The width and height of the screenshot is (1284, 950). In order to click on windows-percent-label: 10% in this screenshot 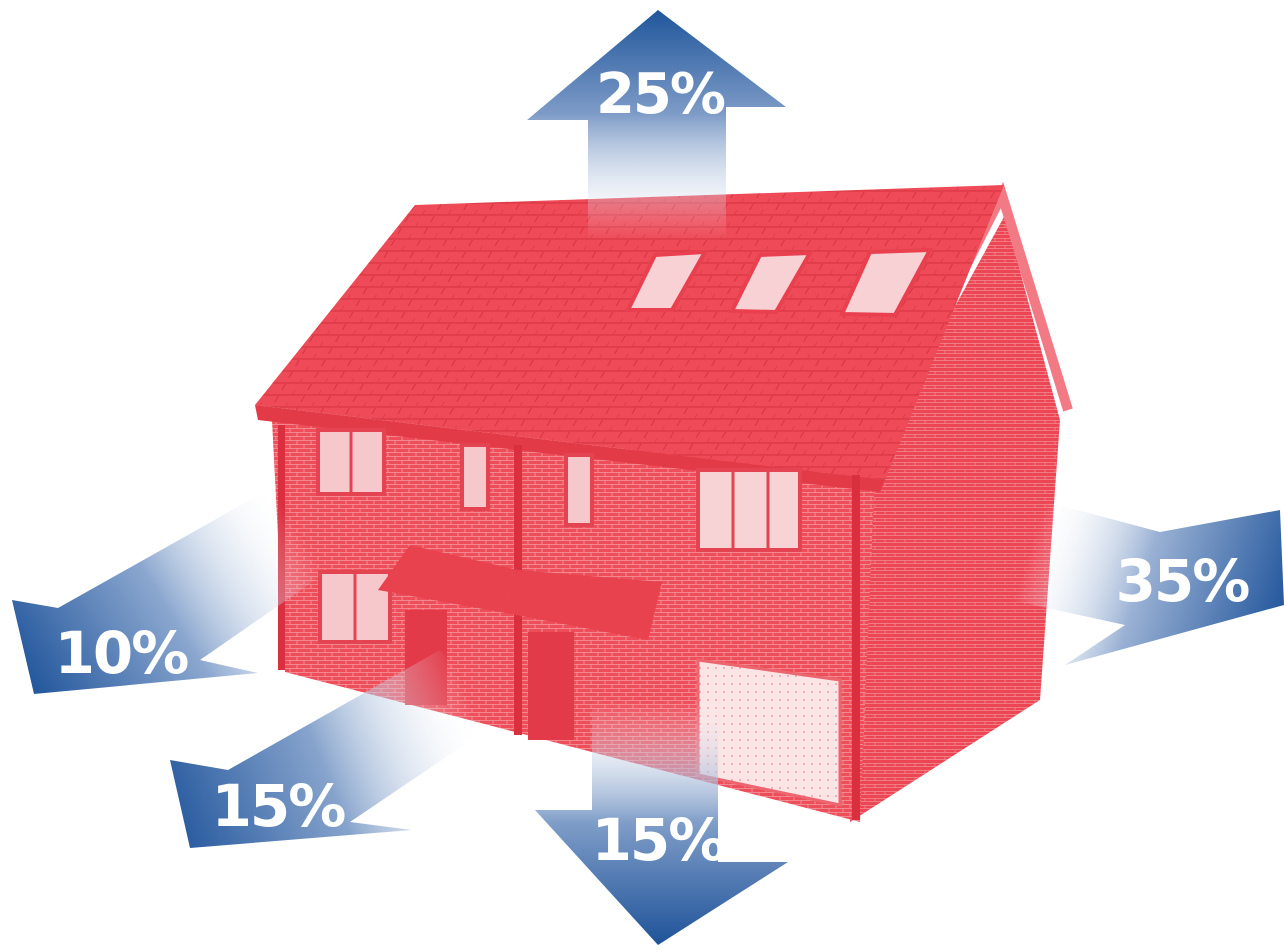, I will do `click(122, 653)`.